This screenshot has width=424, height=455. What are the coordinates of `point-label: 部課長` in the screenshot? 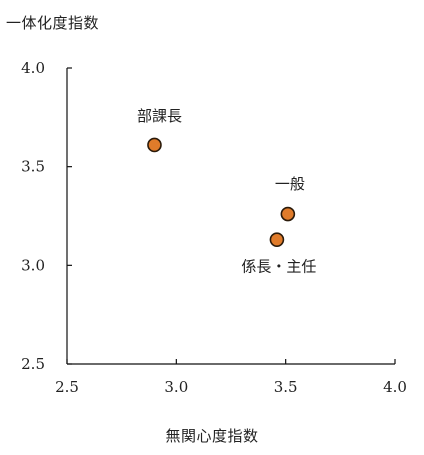 It's located at (159, 116).